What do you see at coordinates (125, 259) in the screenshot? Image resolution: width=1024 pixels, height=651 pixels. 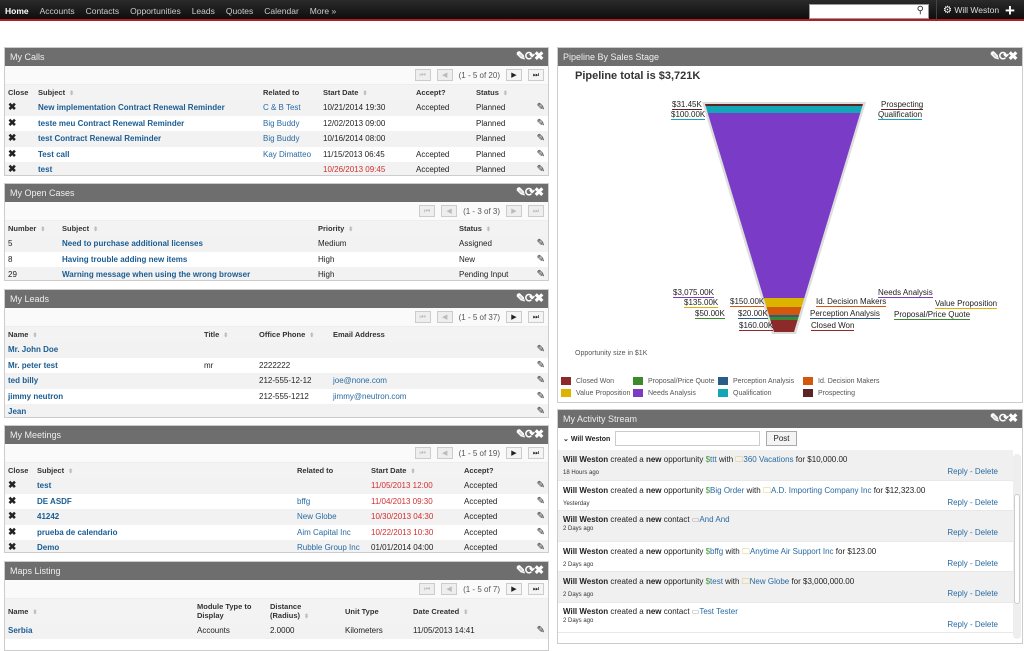 I see `cell-subject: Having trouble adding new items` at bounding box center [125, 259].